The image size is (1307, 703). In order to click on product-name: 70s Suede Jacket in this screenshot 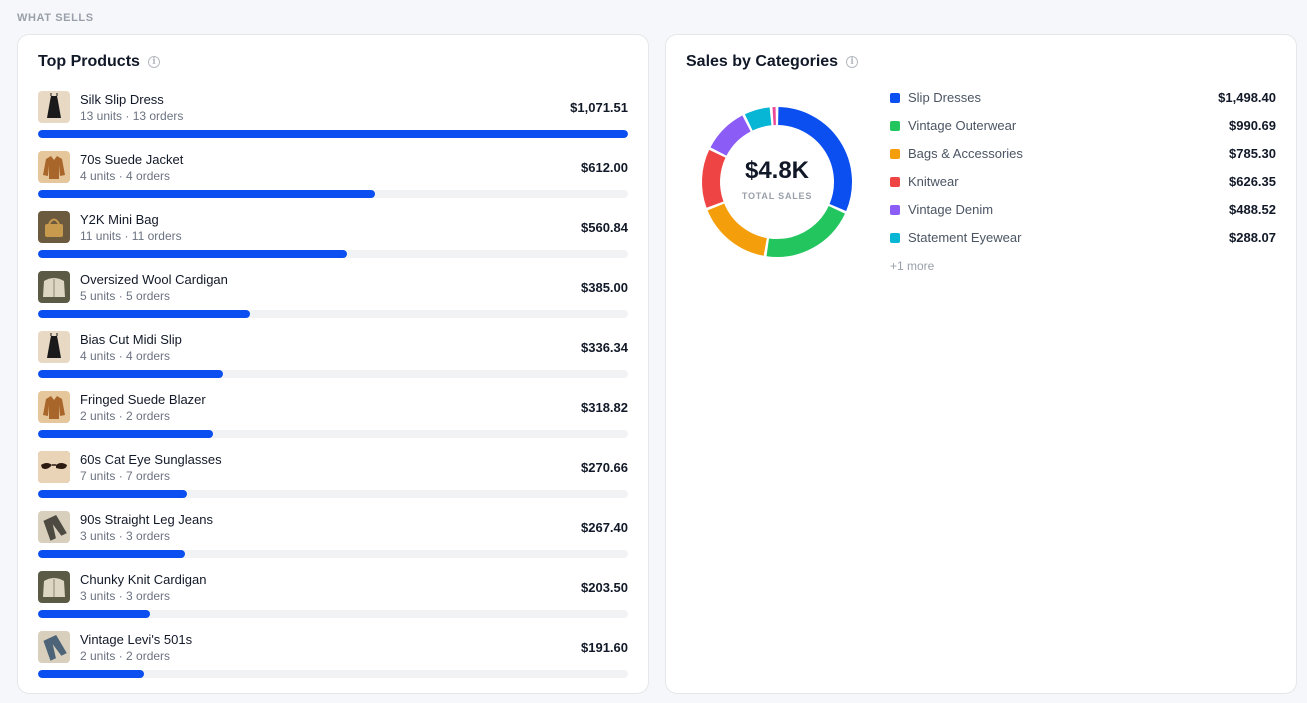, I will do `click(132, 159)`.